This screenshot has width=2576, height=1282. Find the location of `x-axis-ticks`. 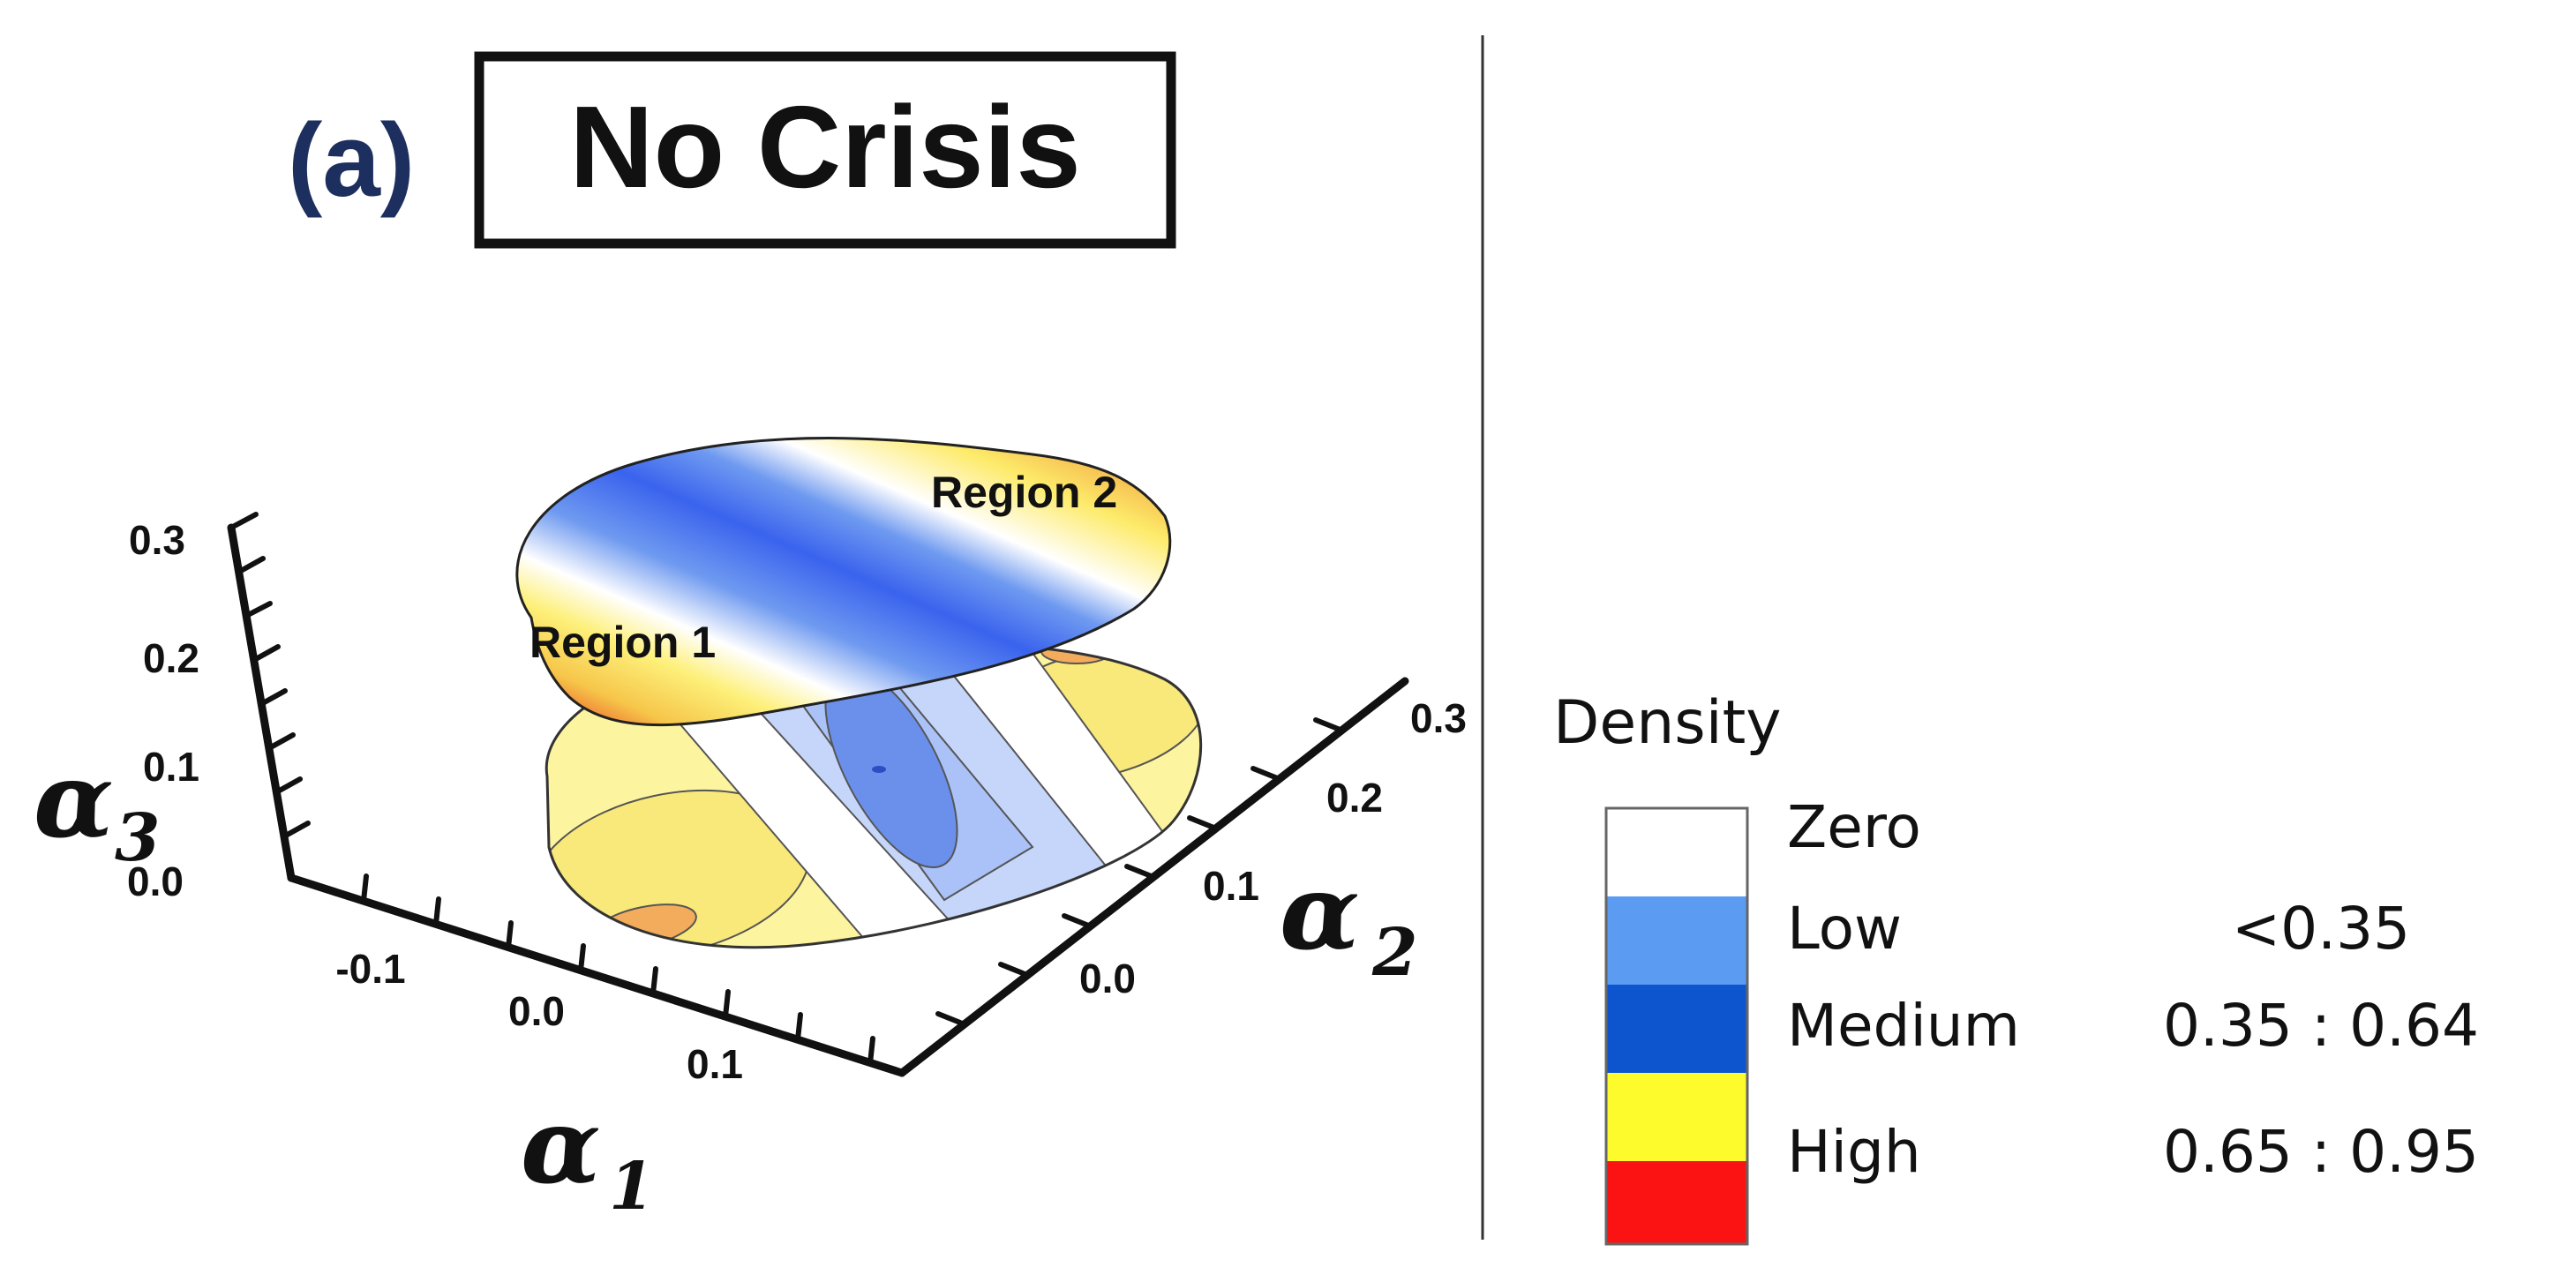

x-axis-ticks is located at coordinates (618, 969).